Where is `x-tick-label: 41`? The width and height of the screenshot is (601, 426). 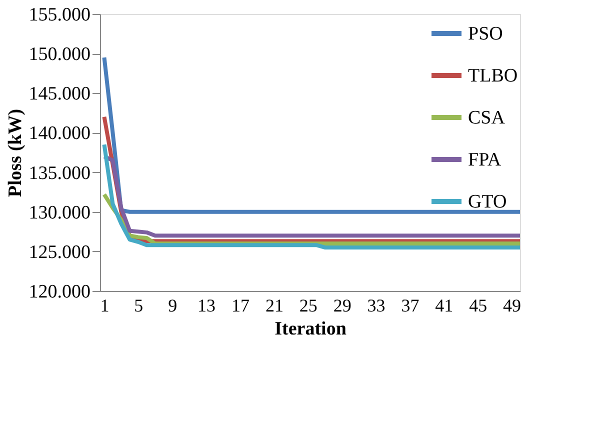 x-tick-label: 41 is located at coordinates (444, 306).